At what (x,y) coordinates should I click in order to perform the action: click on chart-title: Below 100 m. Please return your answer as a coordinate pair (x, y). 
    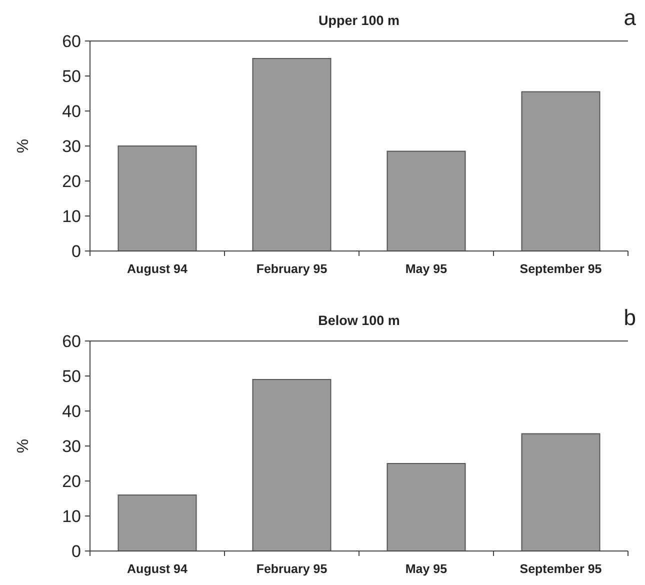
    Looking at the image, I should click on (359, 320).